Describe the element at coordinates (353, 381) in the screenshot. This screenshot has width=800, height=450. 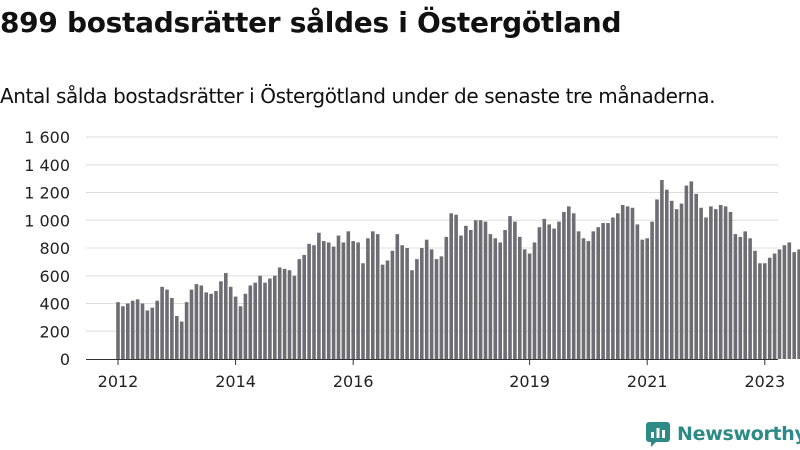
I see `x-tick-label: 2016` at that location.